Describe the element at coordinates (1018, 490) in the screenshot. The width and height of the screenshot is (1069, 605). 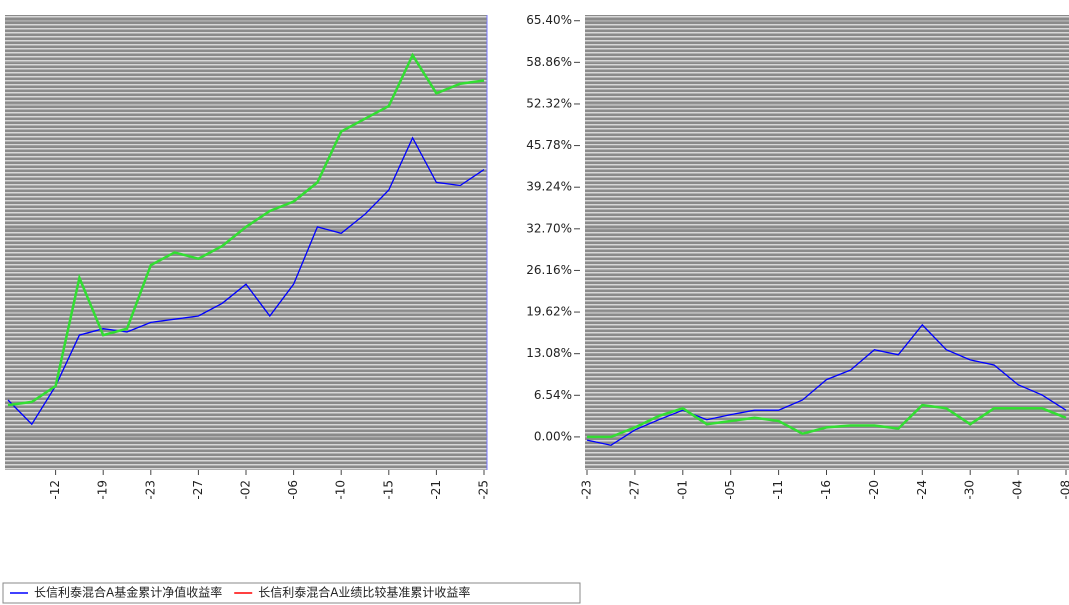
I see `x-tick-label: -04` at that location.